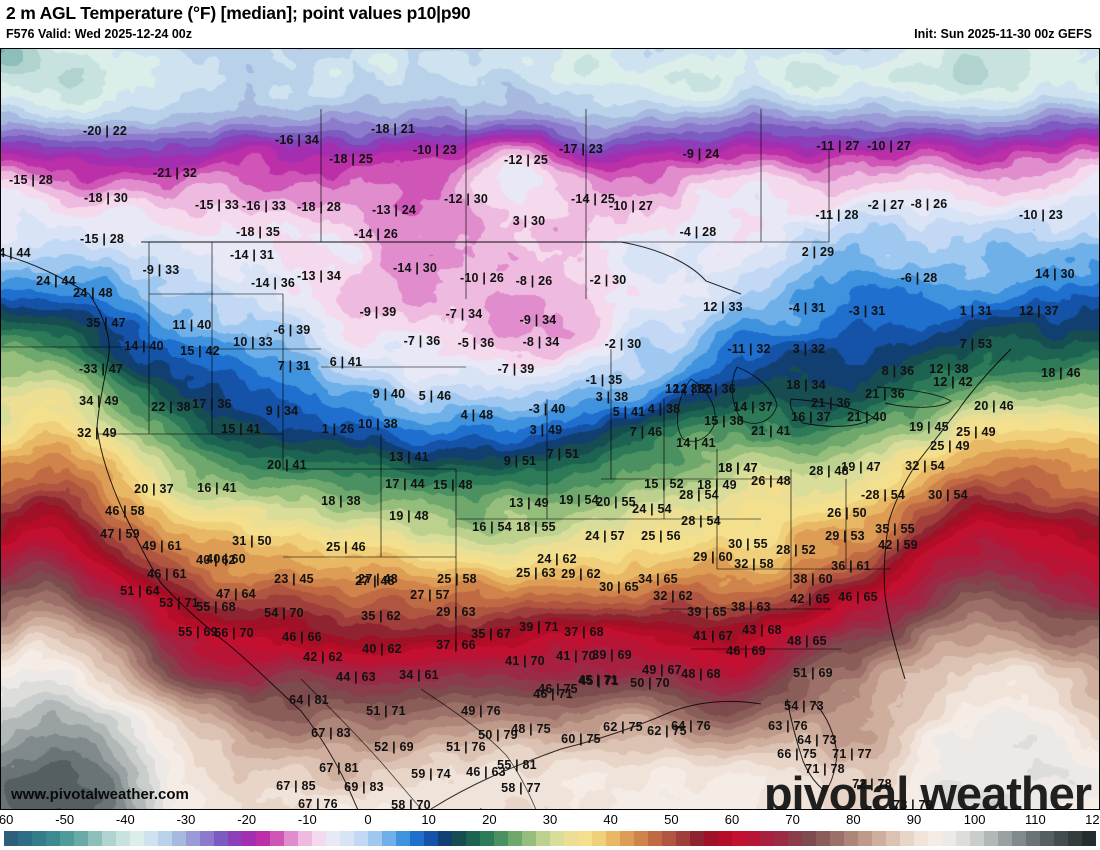  What do you see at coordinates (125, 819) in the screenshot?
I see `colorbar-tick: -40` at bounding box center [125, 819].